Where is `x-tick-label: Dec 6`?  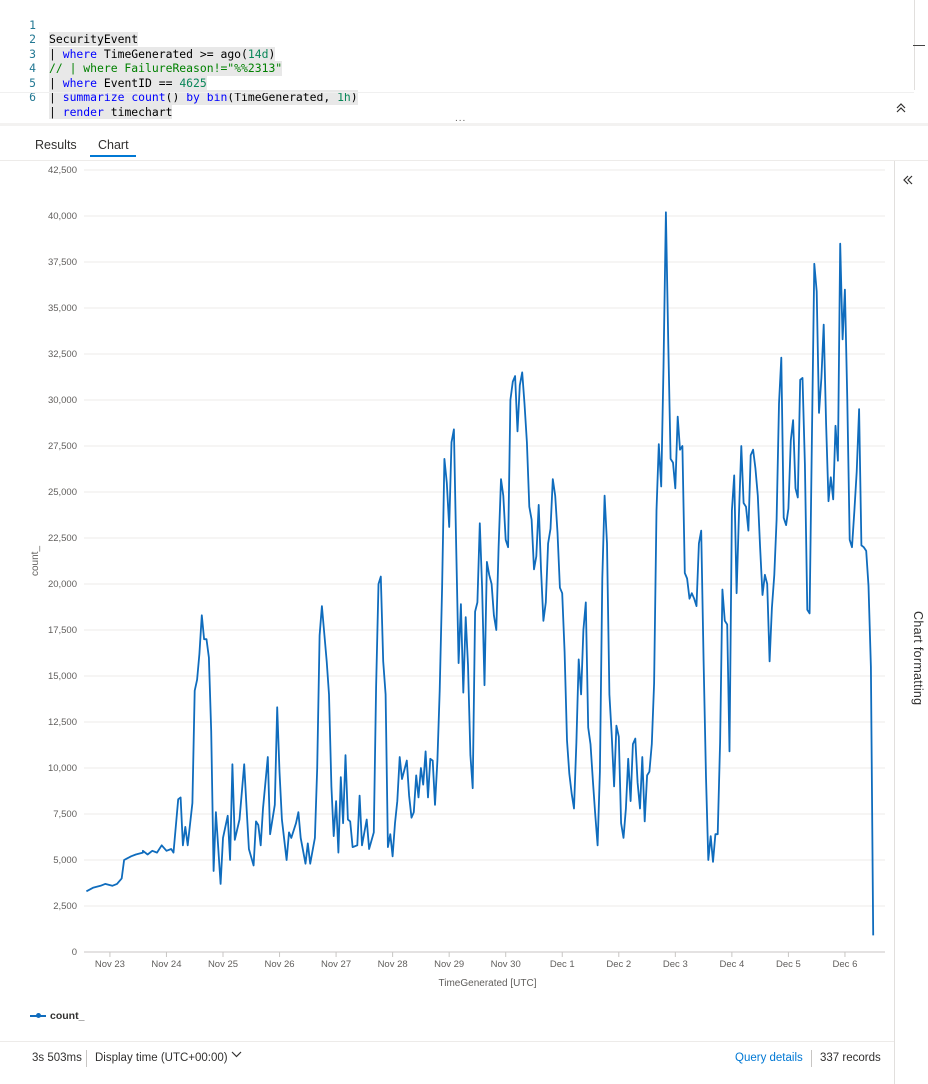 x-tick-label: Dec 6 is located at coordinates (845, 964).